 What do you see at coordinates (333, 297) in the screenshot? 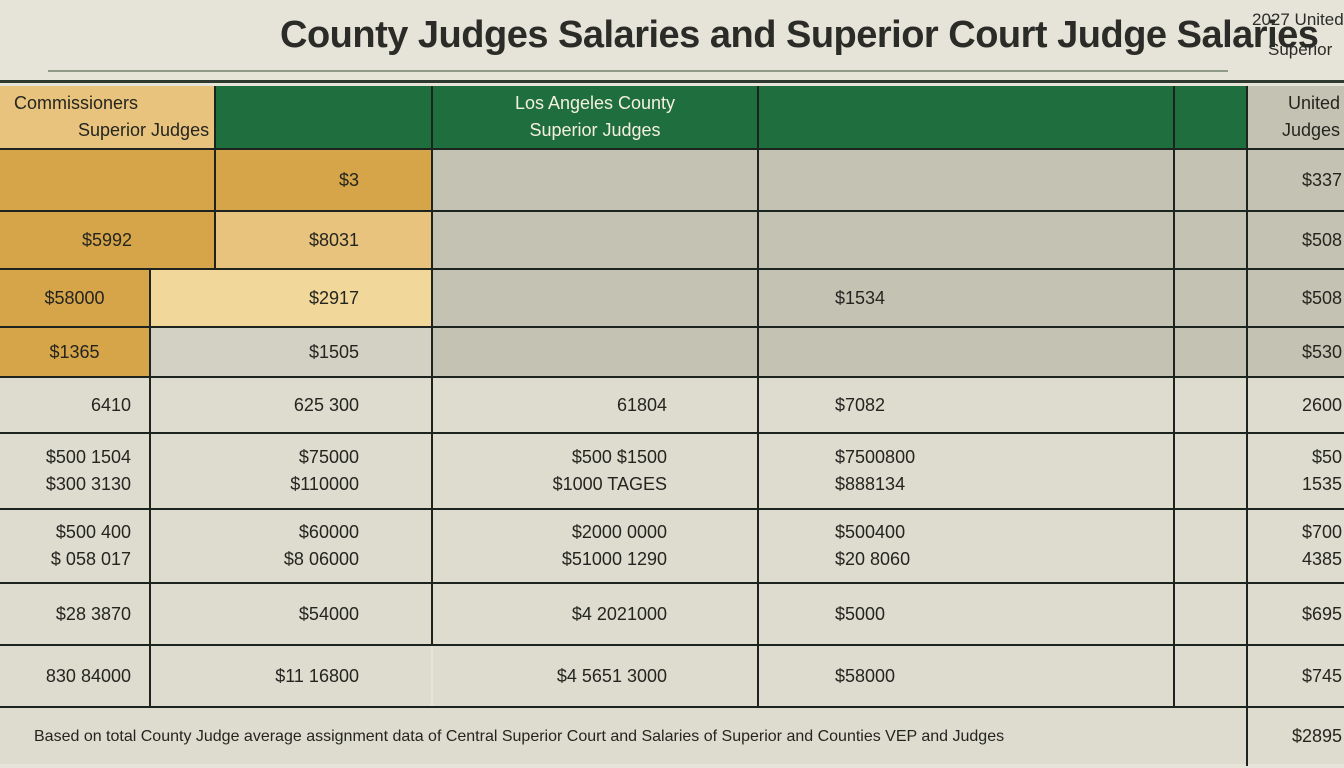
I see `row-3-superior-line: $2917` at bounding box center [333, 297].